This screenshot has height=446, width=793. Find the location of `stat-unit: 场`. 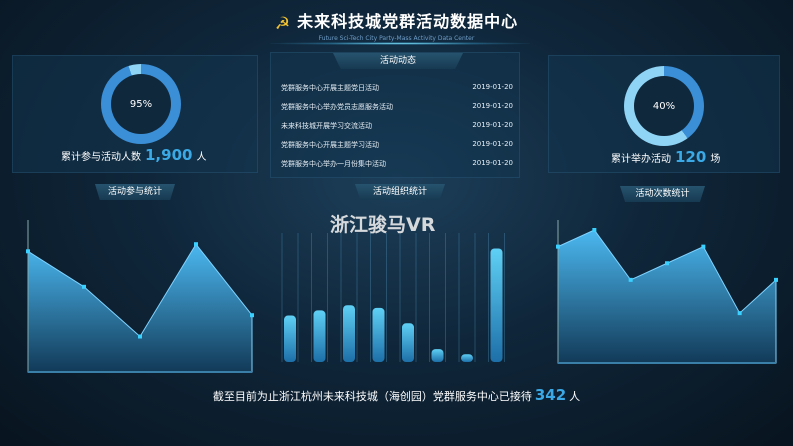

stat-unit: 场 is located at coordinates (715, 159).